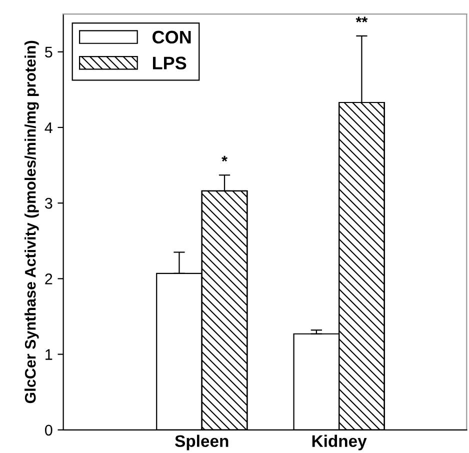 The height and width of the screenshot is (453, 469). I want to click on y-tick-label: 5, so click(48, 52).